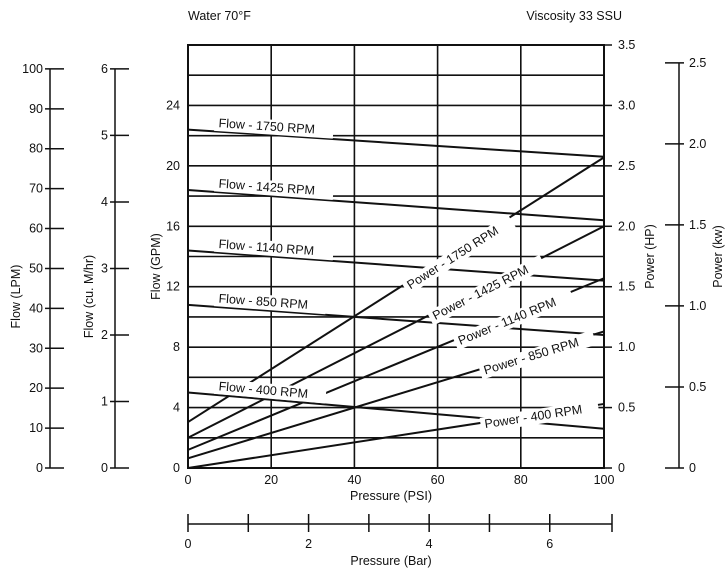 The height and width of the screenshot is (571, 728). I want to click on hp-tick-label: 1.0, so click(626, 347).